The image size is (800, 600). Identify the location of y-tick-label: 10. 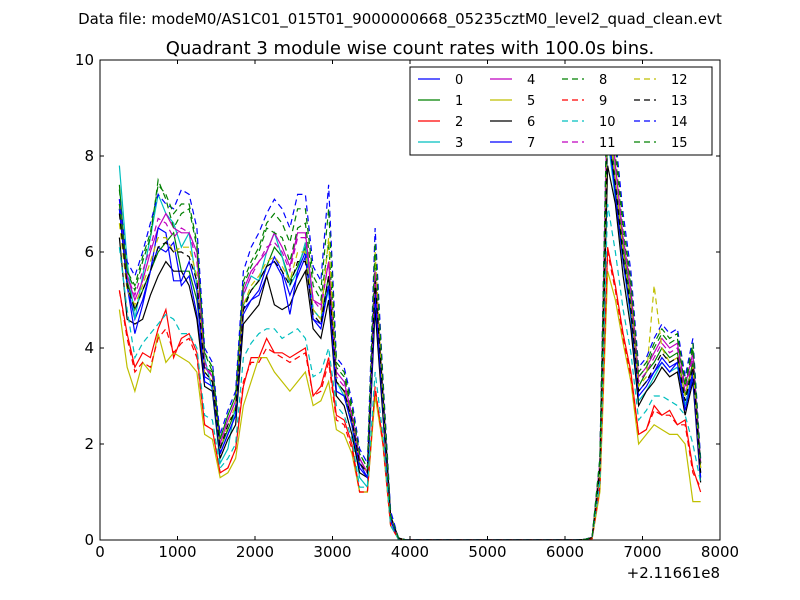
(84, 60).